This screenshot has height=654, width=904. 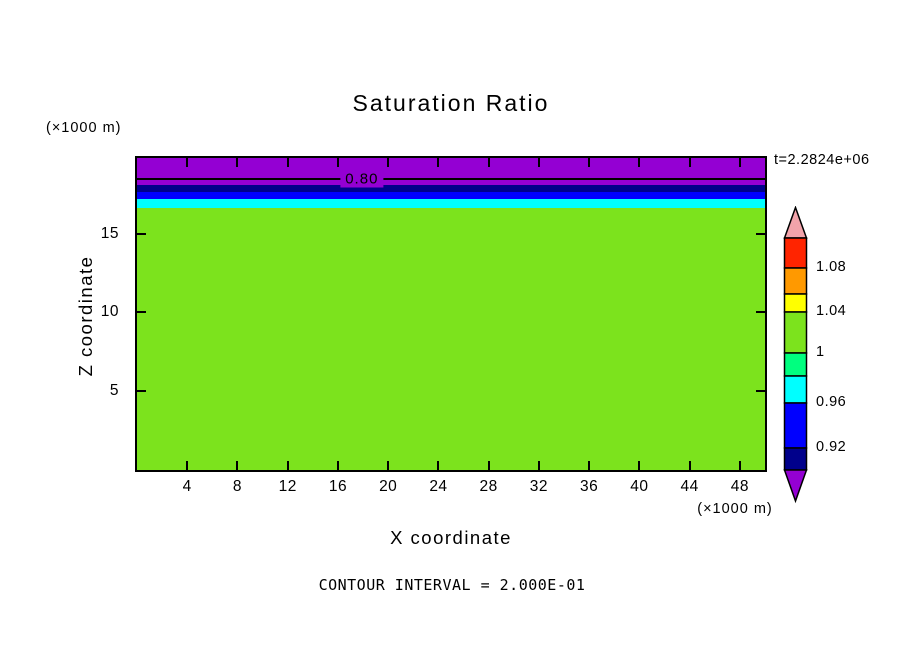 I want to click on y-tick-label: 10, so click(x=109, y=312).